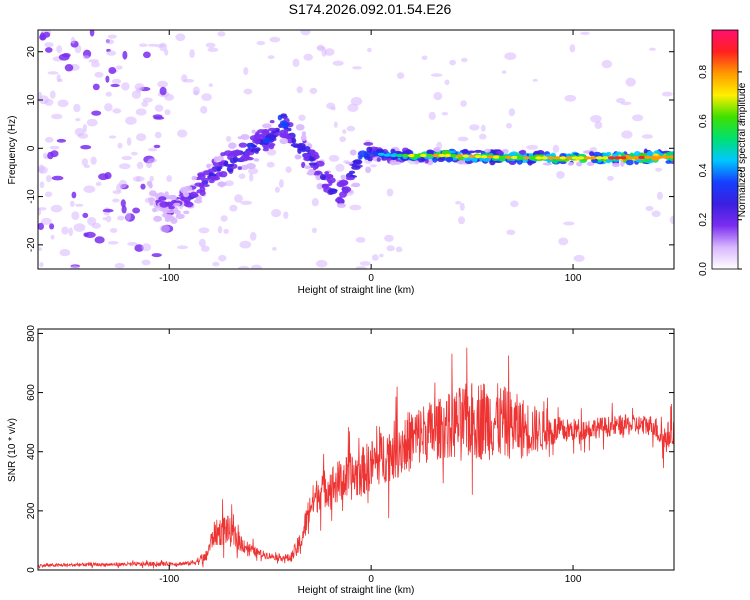 Image resolution: width=750 pixels, height=600 pixels. What do you see at coordinates (725, 149) in the screenshot?
I see `colorbar-gradient` at bounding box center [725, 149].